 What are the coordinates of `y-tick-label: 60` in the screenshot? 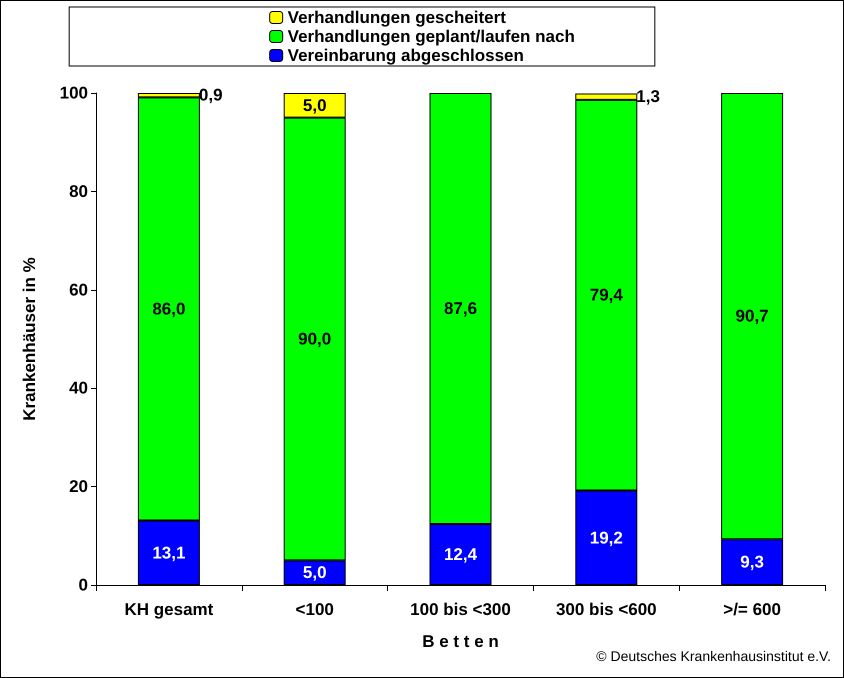 It's located at (78, 290).